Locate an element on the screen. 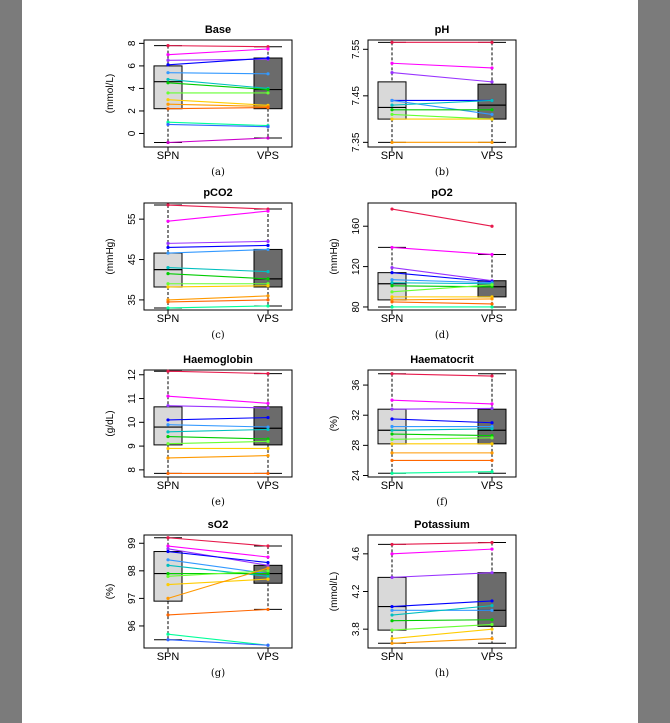 The height and width of the screenshot is (723, 670). panel-haemoglobin: Haemoglobin (g/dL) 8 9 10 11 12 SPN VPS (e) is located at coordinates (199, 431).